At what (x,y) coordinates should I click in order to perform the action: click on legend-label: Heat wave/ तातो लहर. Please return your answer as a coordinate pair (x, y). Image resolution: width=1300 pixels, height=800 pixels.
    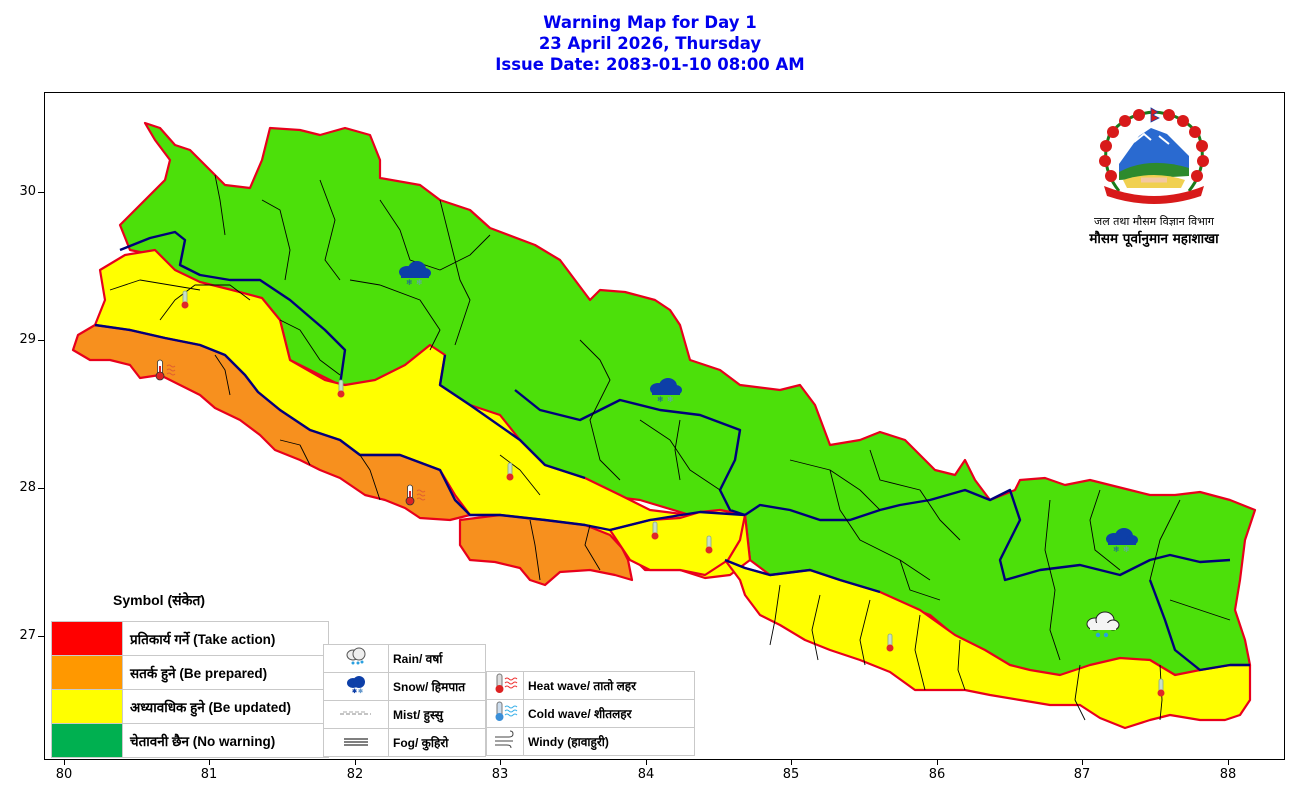
    Looking at the image, I should click on (609, 685).